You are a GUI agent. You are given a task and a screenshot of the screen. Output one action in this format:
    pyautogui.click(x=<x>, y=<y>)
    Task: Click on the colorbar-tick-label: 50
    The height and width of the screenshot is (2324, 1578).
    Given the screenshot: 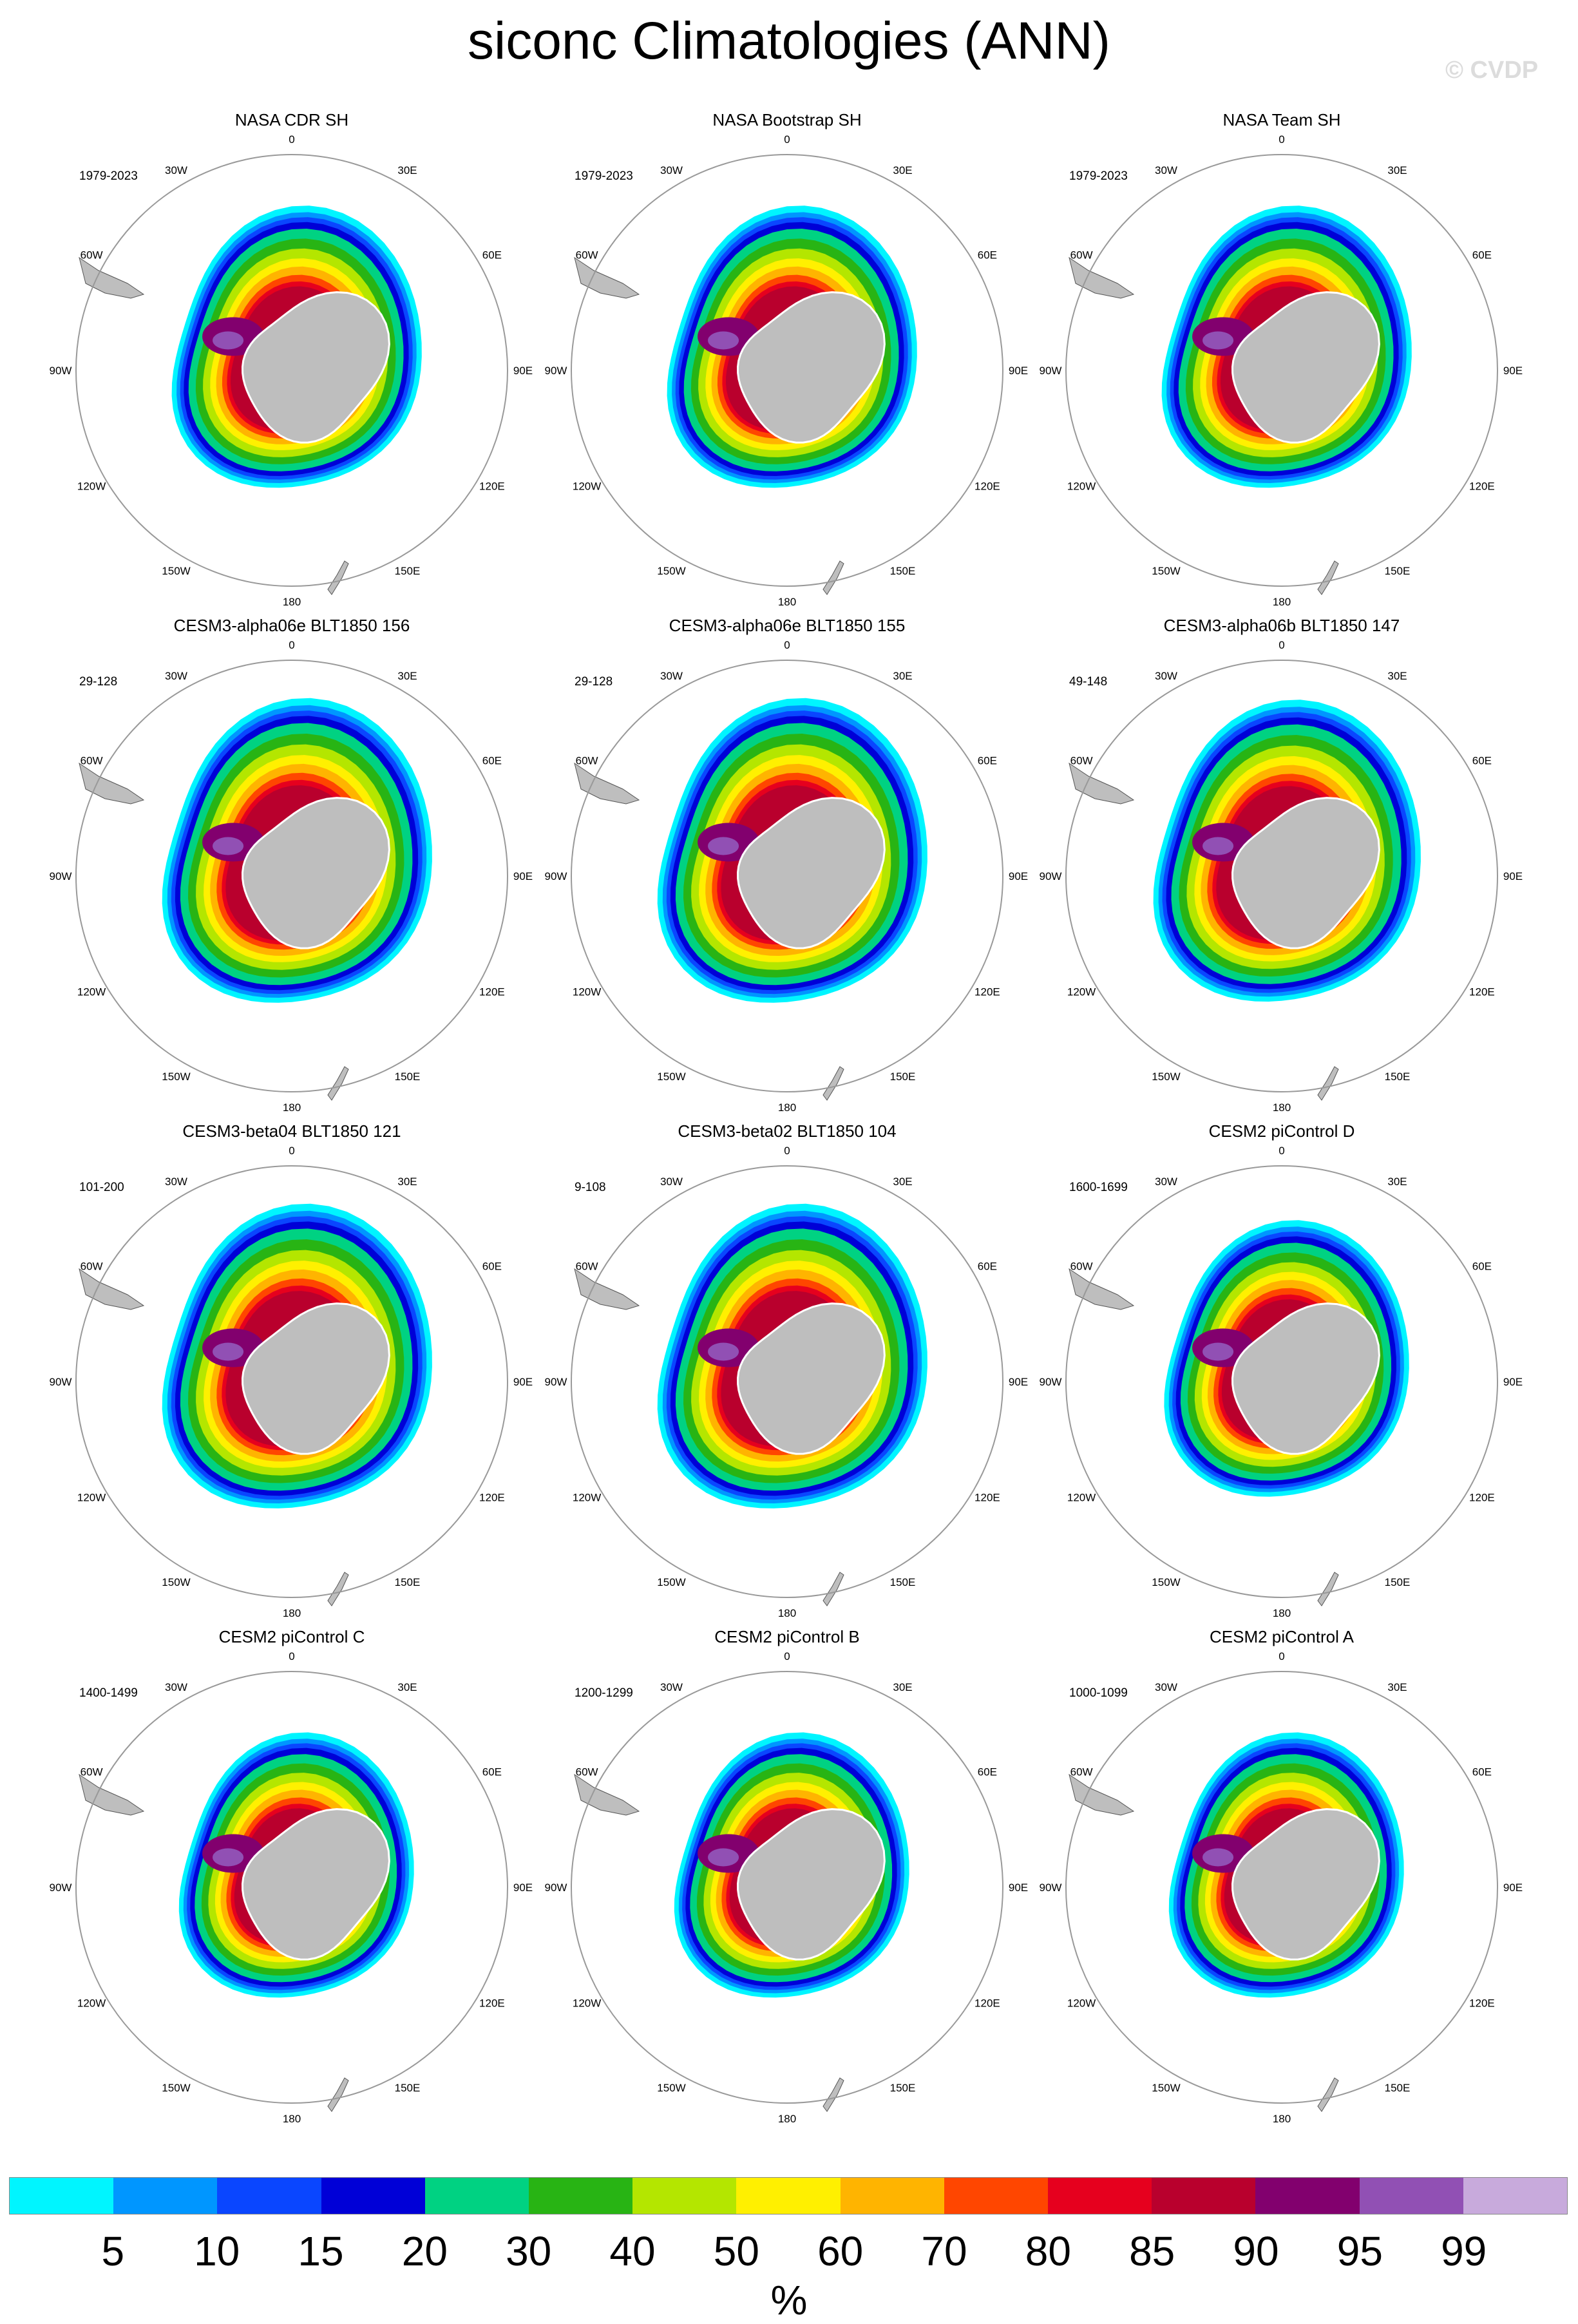 What is the action you would take?
    pyautogui.click(x=736, y=2251)
    